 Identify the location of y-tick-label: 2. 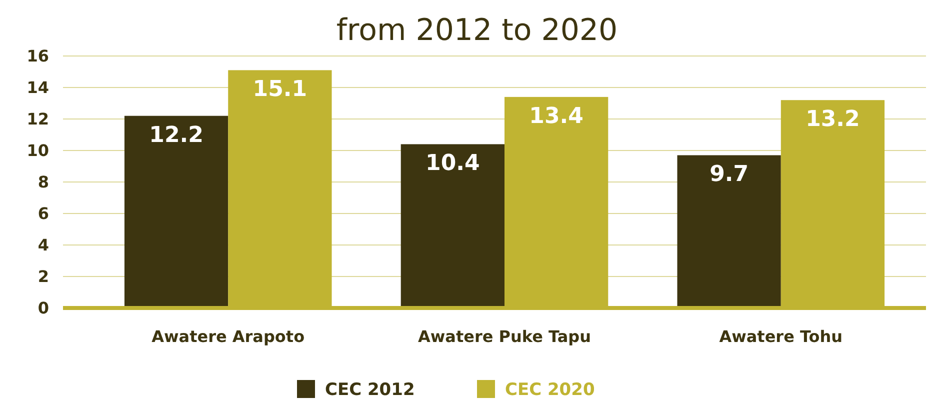
(43, 276).